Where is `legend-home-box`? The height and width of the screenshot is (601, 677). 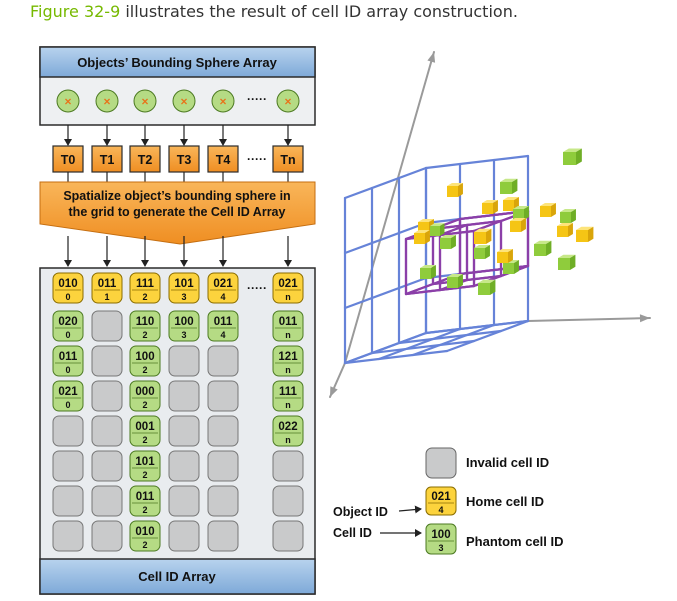 legend-home-box is located at coordinates (441, 501).